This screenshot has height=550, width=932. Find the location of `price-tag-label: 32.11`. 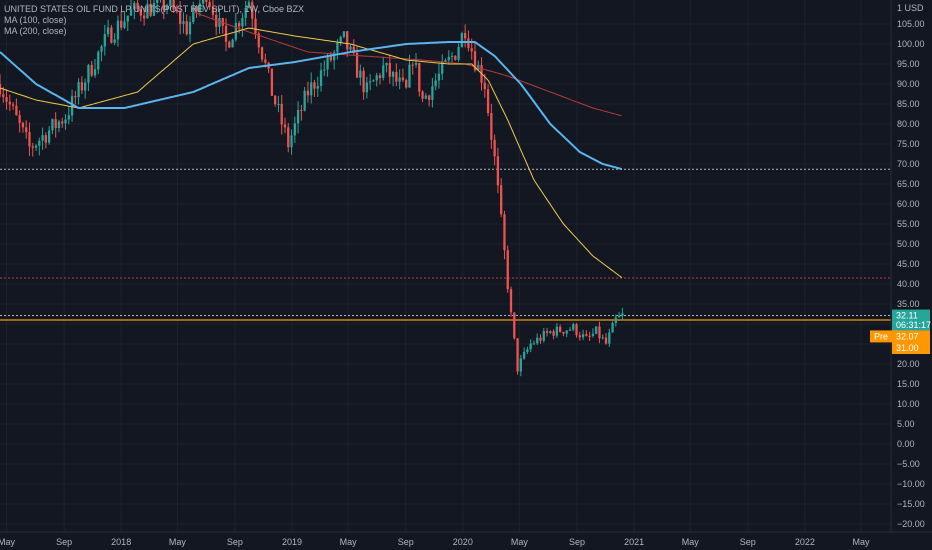

price-tag-label: 32.11 is located at coordinates (907, 316).